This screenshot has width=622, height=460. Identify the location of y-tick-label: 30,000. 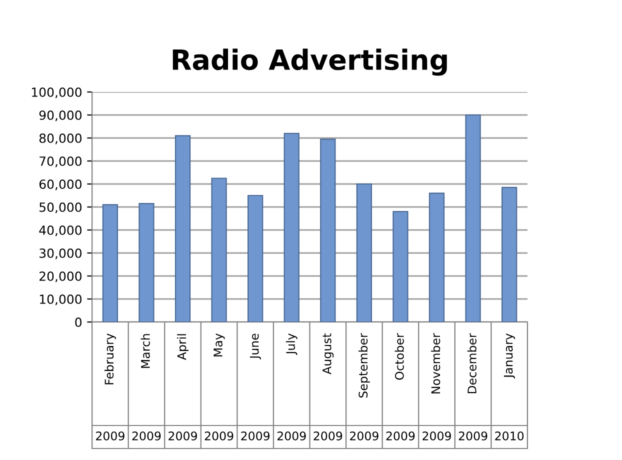
(61, 254).